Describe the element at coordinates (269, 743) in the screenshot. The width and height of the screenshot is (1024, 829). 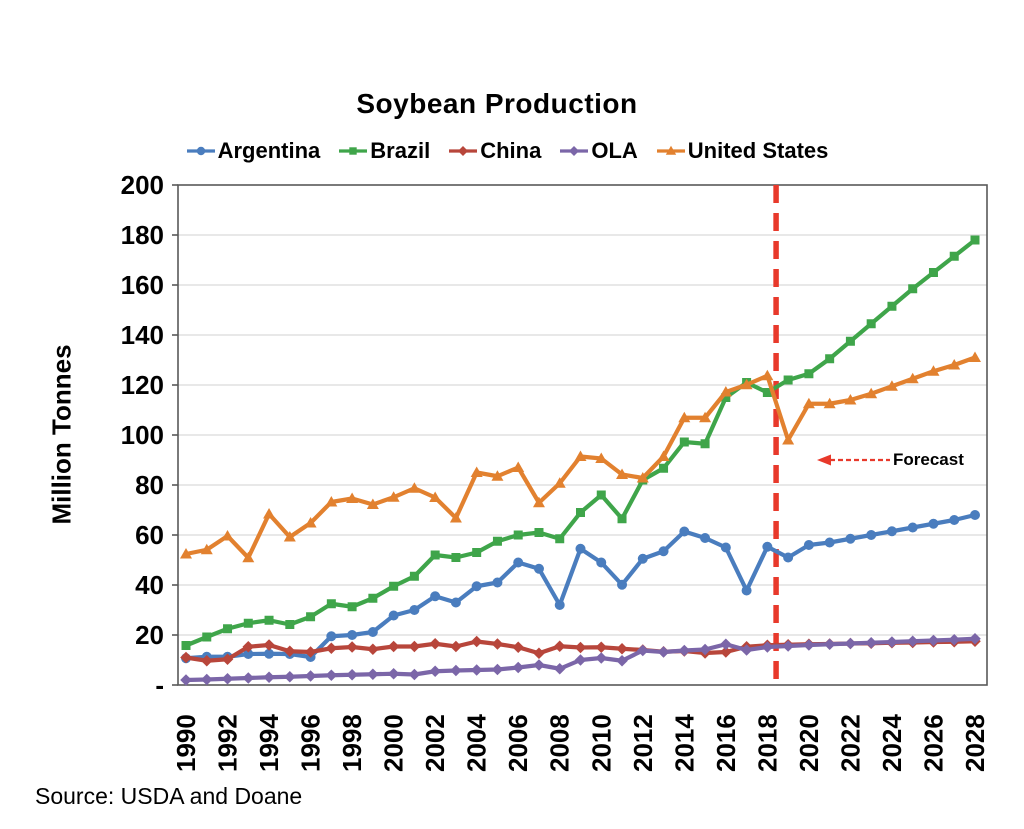
I see `x-tick-label: 1994` at that location.